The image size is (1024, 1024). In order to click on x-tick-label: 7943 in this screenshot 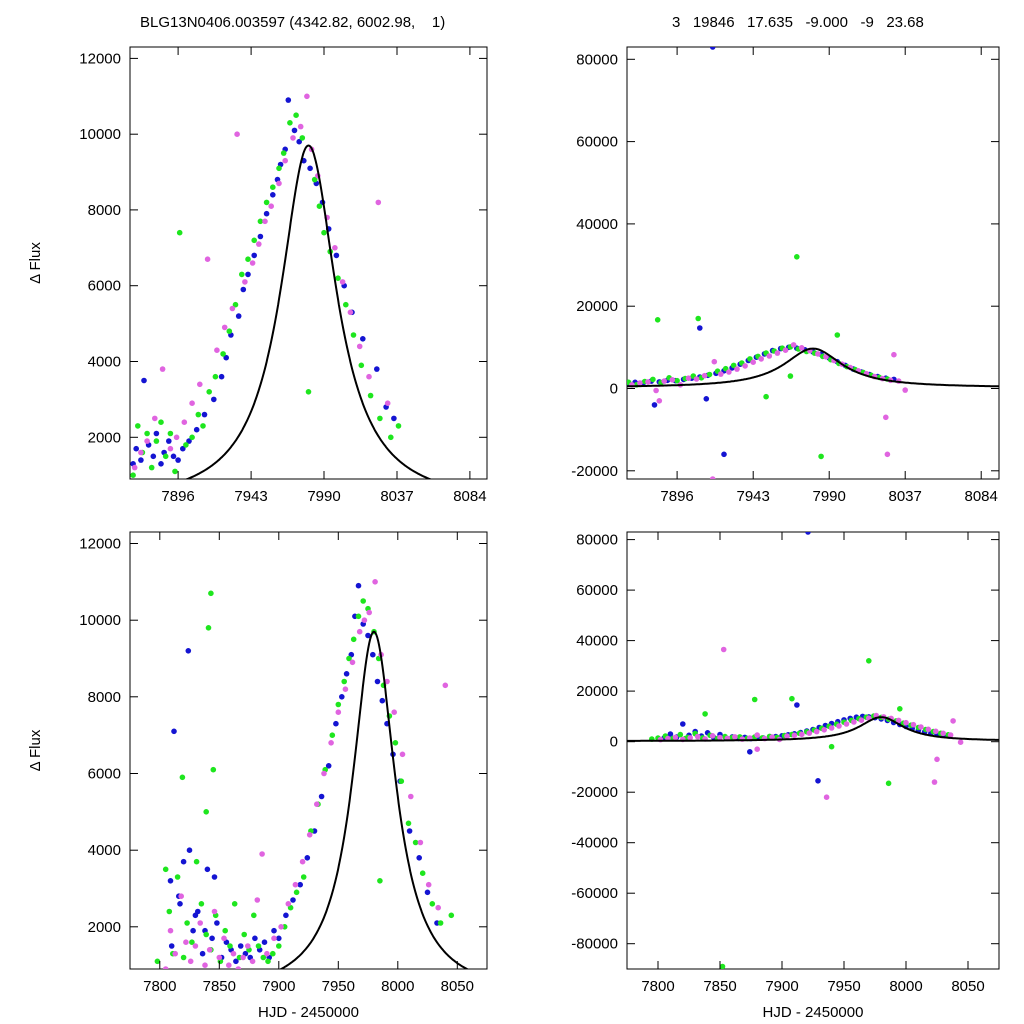, I will do `click(753, 496)`.